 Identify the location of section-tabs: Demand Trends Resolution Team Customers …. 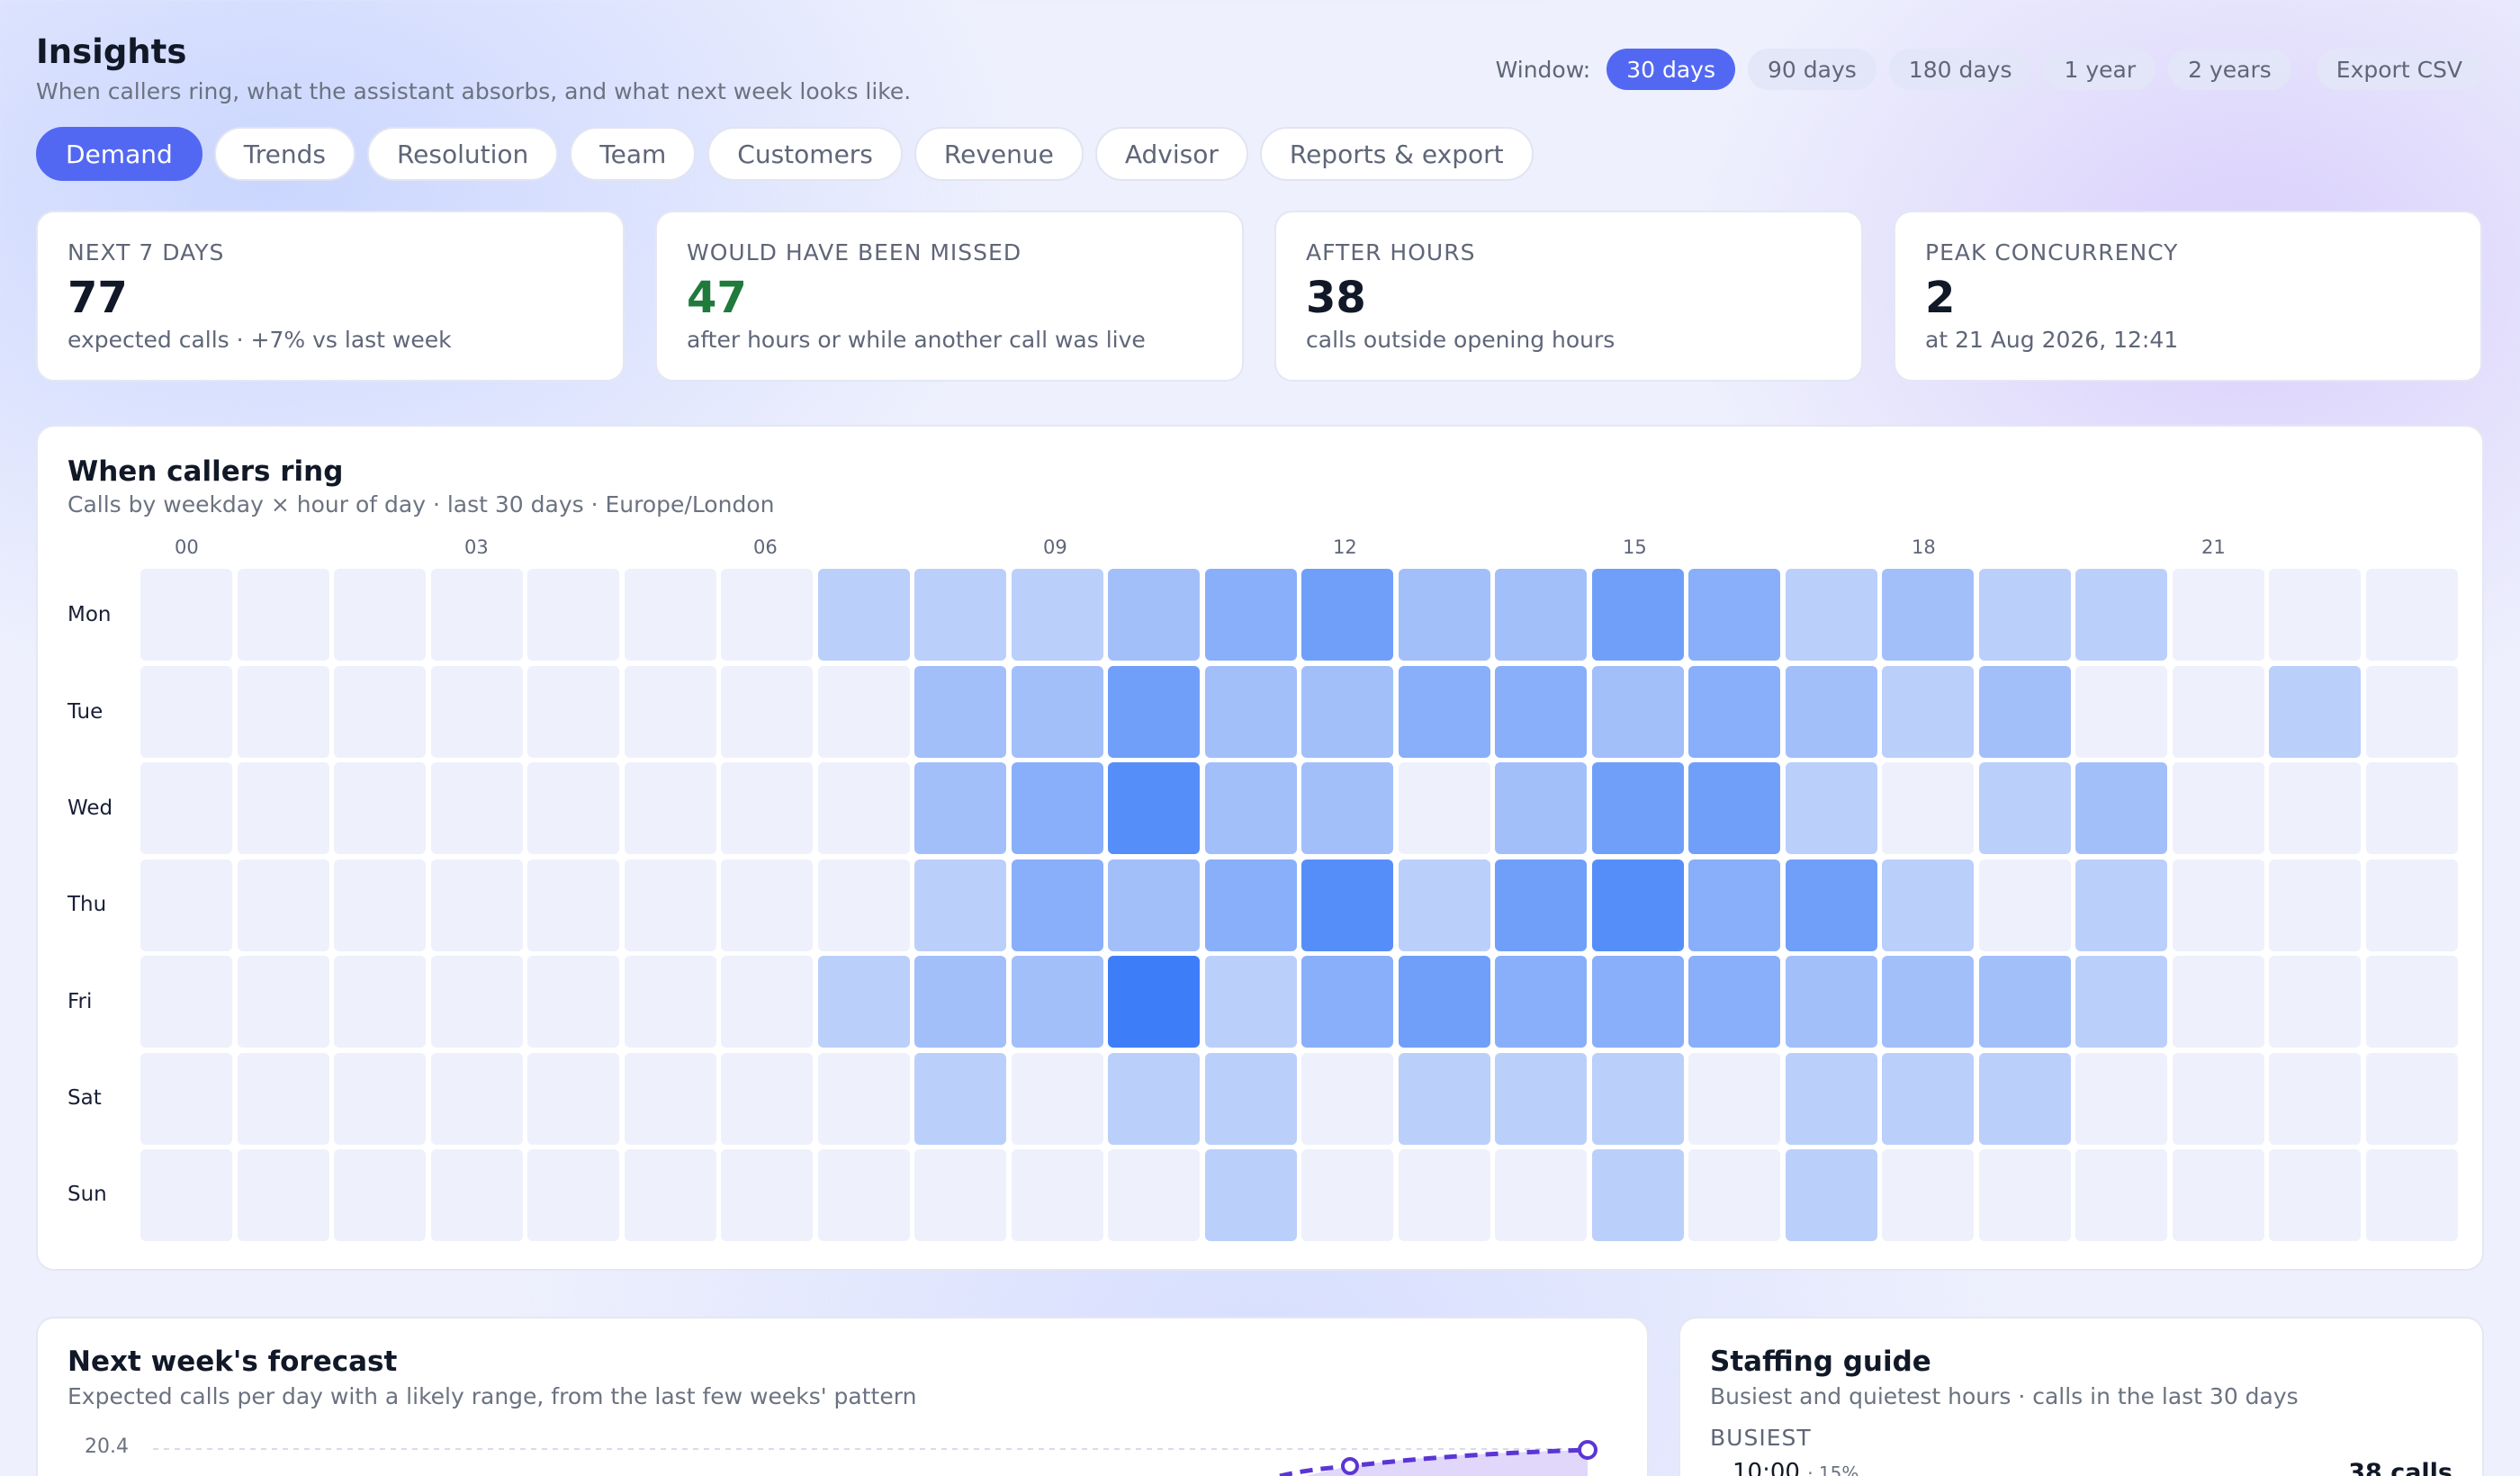
(785, 154).